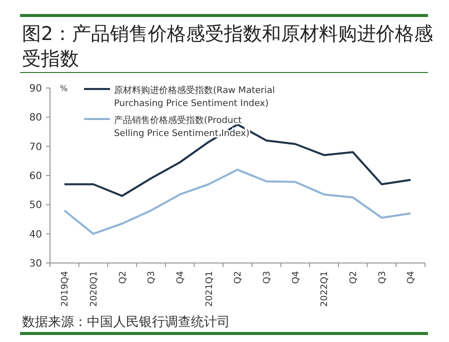 The height and width of the screenshot is (342, 449). Describe the element at coordinates (35, 89) in the screenshot. I see `y-tick-label: 90` at that location.